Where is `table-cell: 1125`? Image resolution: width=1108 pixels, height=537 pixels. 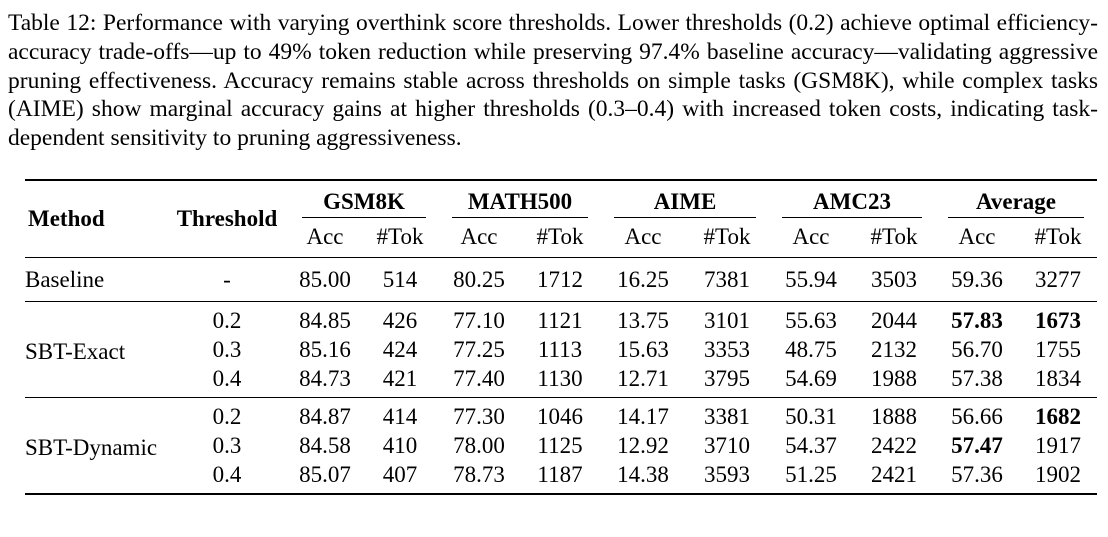
table-cell: 1125 is located at coordinates (560, 445).